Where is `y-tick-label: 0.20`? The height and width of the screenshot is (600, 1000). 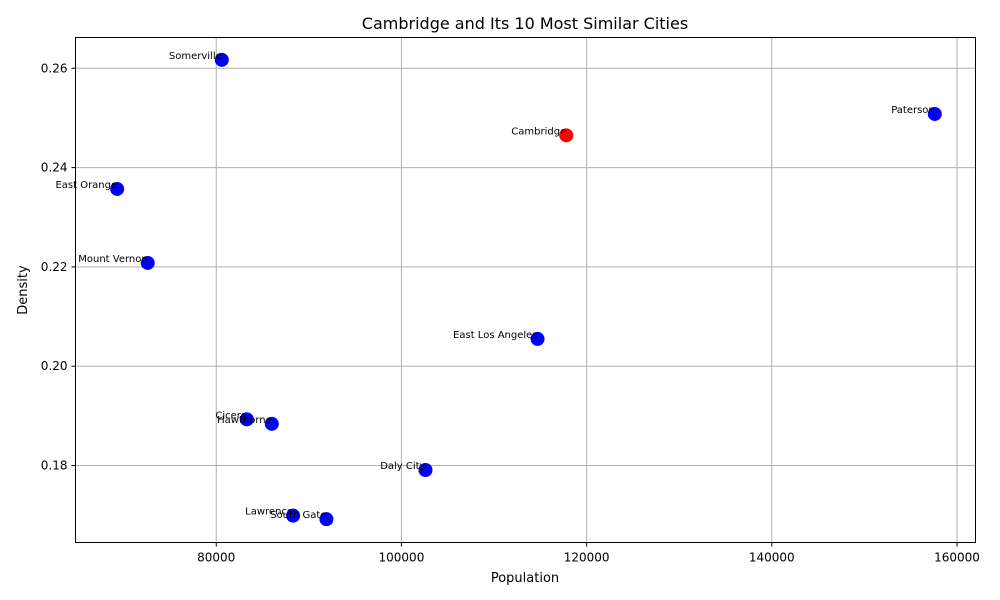 y-tick-label: 0.20 is located at coordinates (54, 366).